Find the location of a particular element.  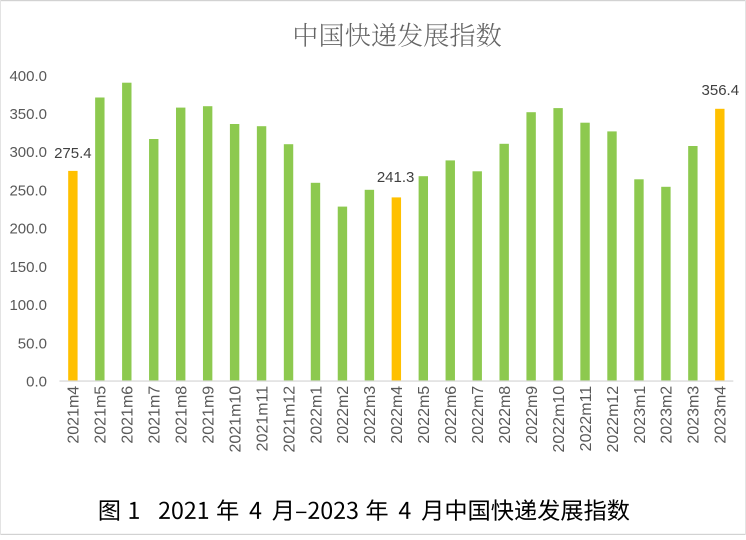

svg-text: 2021m9 is located at coordinates (208, 415).